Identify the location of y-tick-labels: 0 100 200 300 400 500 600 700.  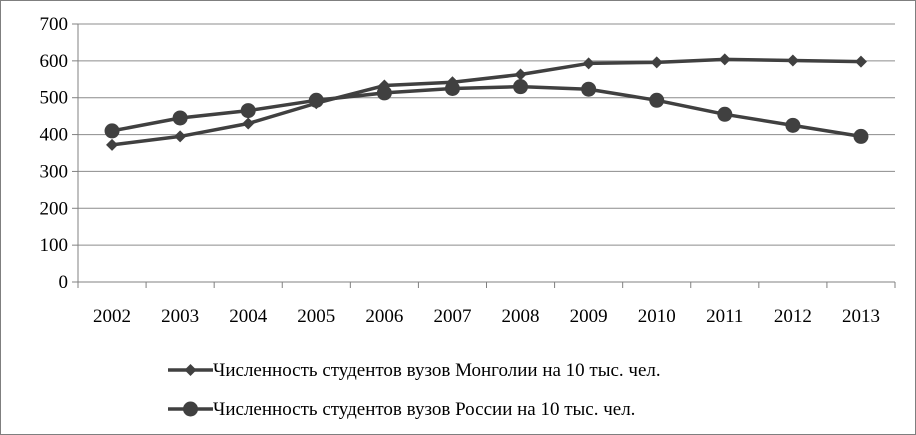
(54, 153).